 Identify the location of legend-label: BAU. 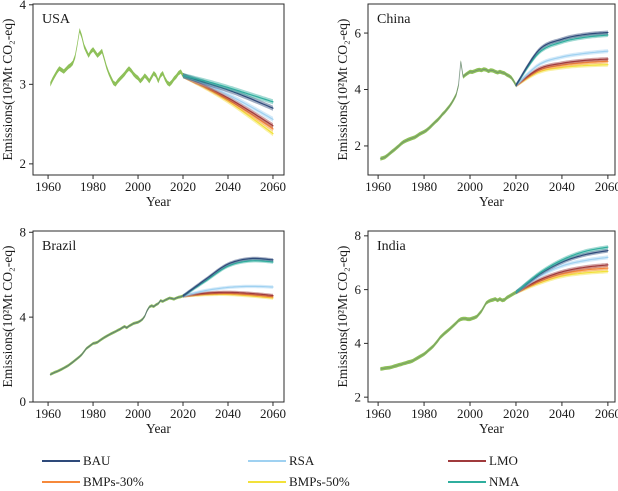
(97, 460).